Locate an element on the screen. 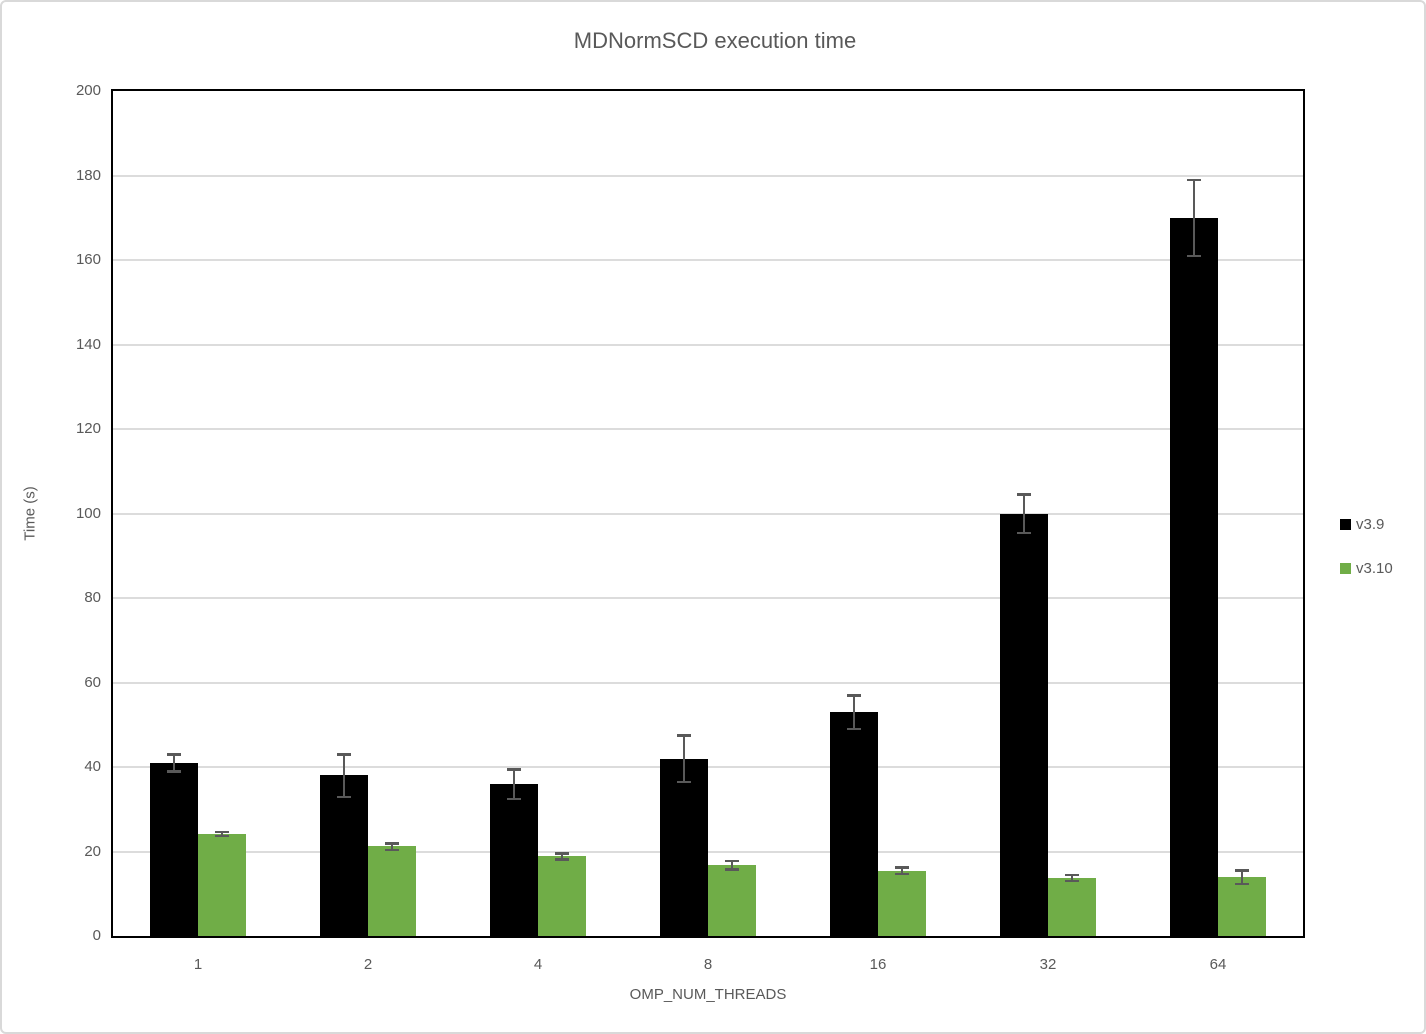  error-bar-v3.10-32-cap-top is located at coordinates (1072, 875).